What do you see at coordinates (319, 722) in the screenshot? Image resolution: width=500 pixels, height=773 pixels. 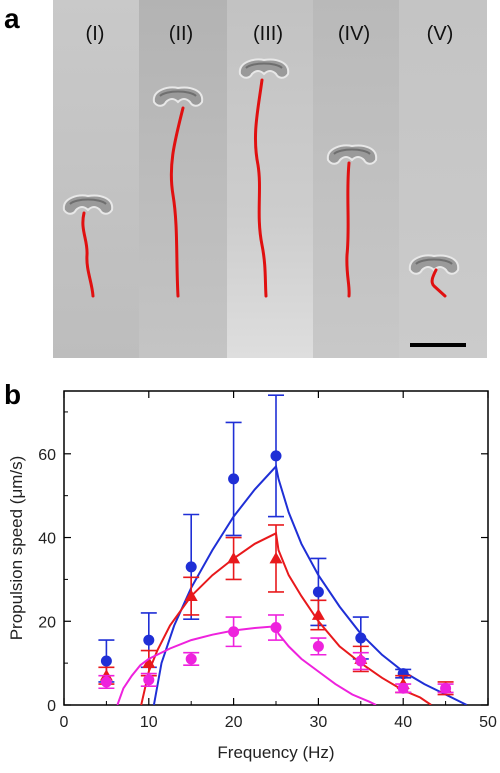 I see `x-tick-label: 30` at bounding box center [319, 722].